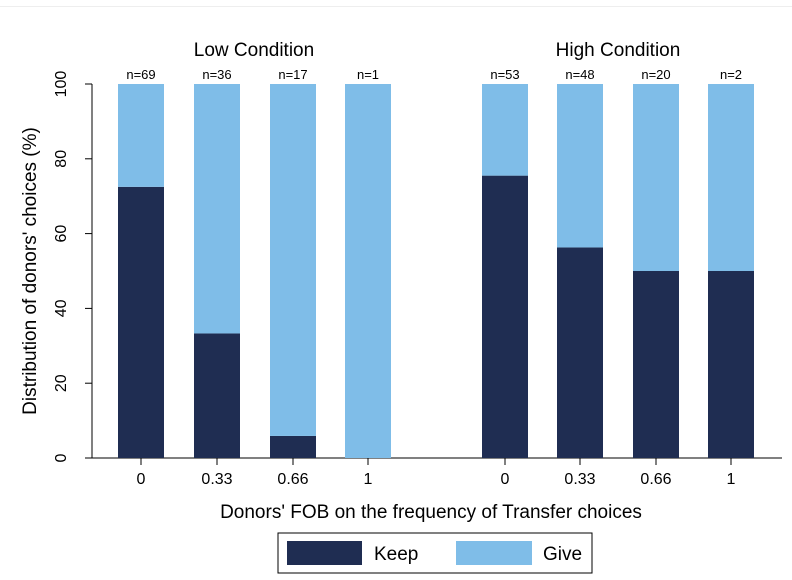 Image resolution: width=792 pixels, height=580 pixels. What do you see at coordinates (618, 50) in the screenshot?
I see `panel-title: High Condition` at bounding box center [618, 50].